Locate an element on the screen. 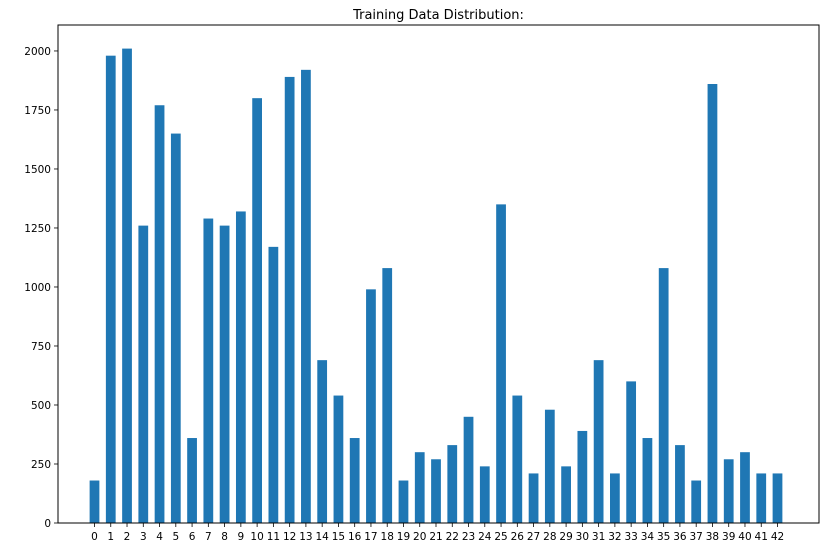 This screenshot has width=827, height=554. x-tick-label: 12 is located at coordinates (289, 537).